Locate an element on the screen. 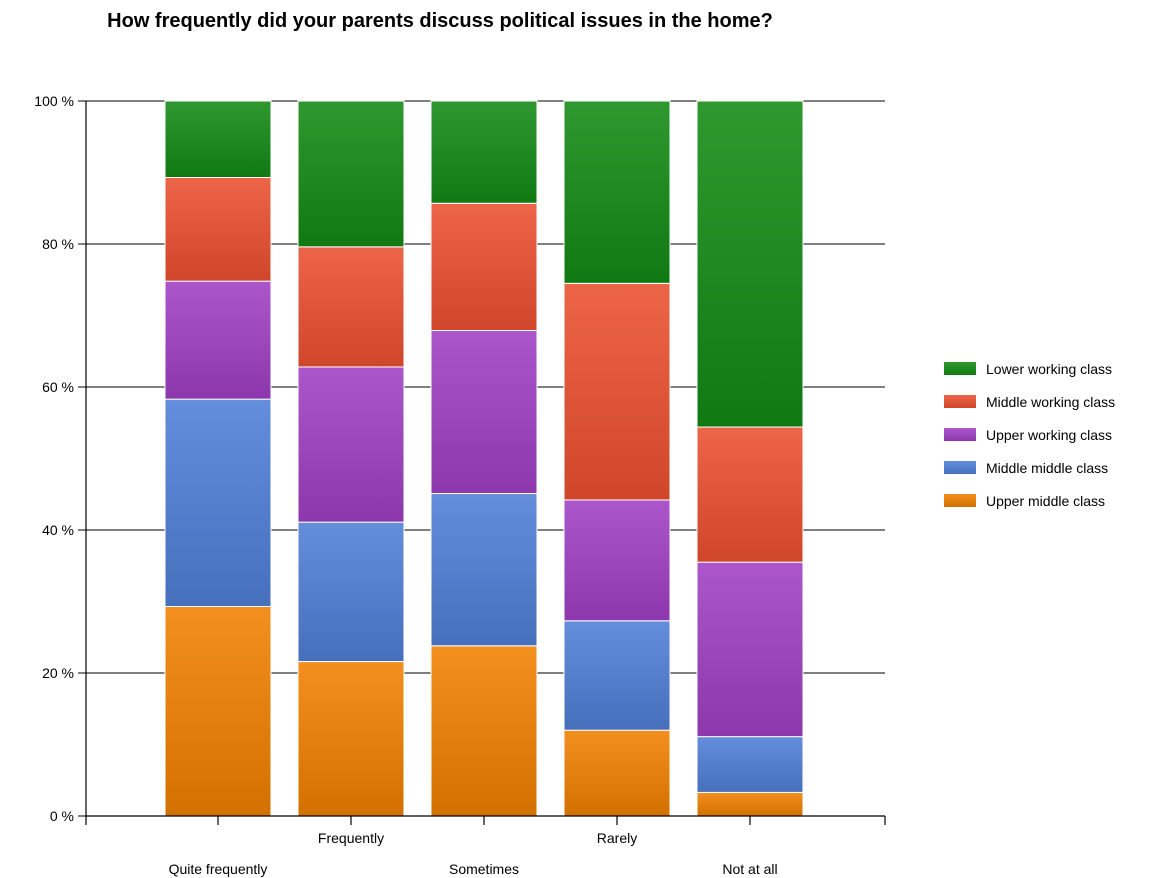  x-tick-label: Not at all is located at coordinates (749, 869).